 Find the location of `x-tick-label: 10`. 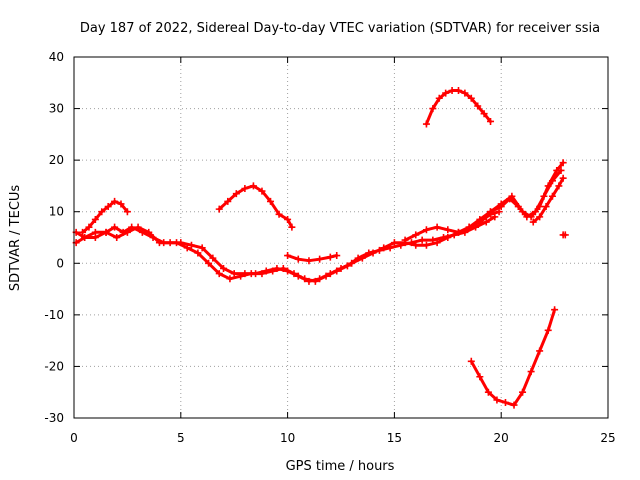

x-tick-label: 10 is located at coordinates (287, 438).